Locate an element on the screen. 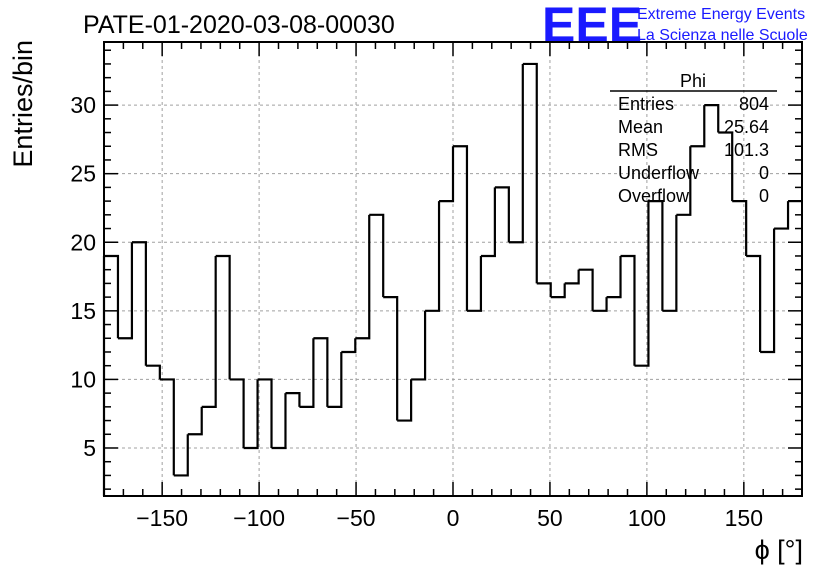  y-tick-label: 30 is located at coordinates (83, 105).